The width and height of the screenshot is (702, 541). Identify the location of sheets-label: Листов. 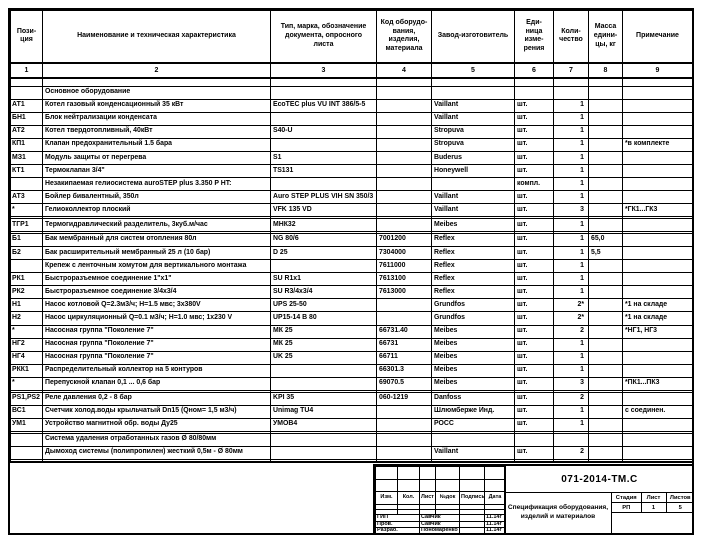
(679, 498).